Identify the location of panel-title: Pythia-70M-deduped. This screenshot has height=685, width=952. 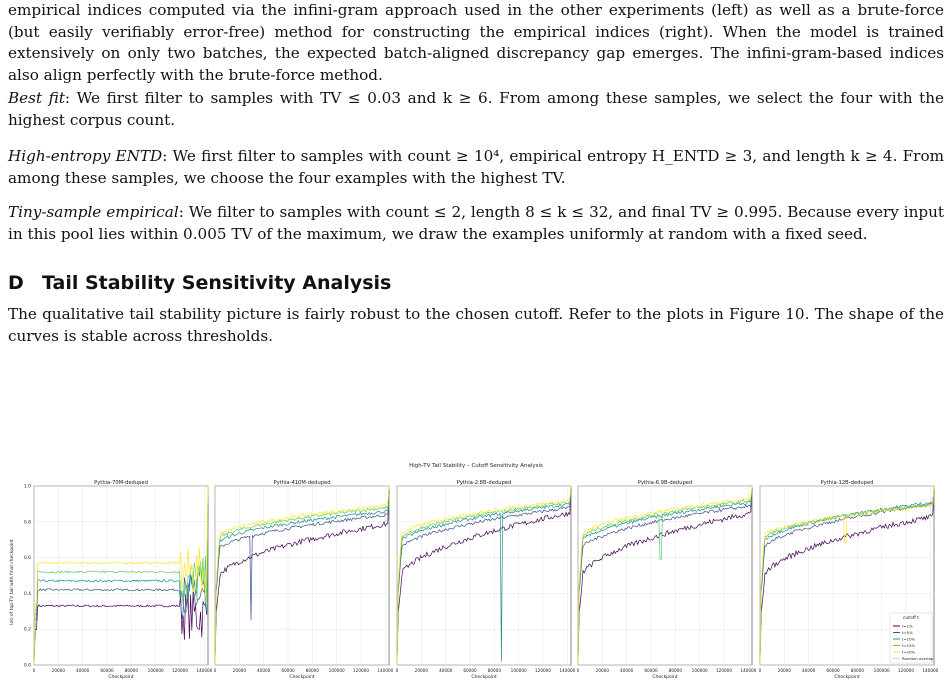
(121, 483).